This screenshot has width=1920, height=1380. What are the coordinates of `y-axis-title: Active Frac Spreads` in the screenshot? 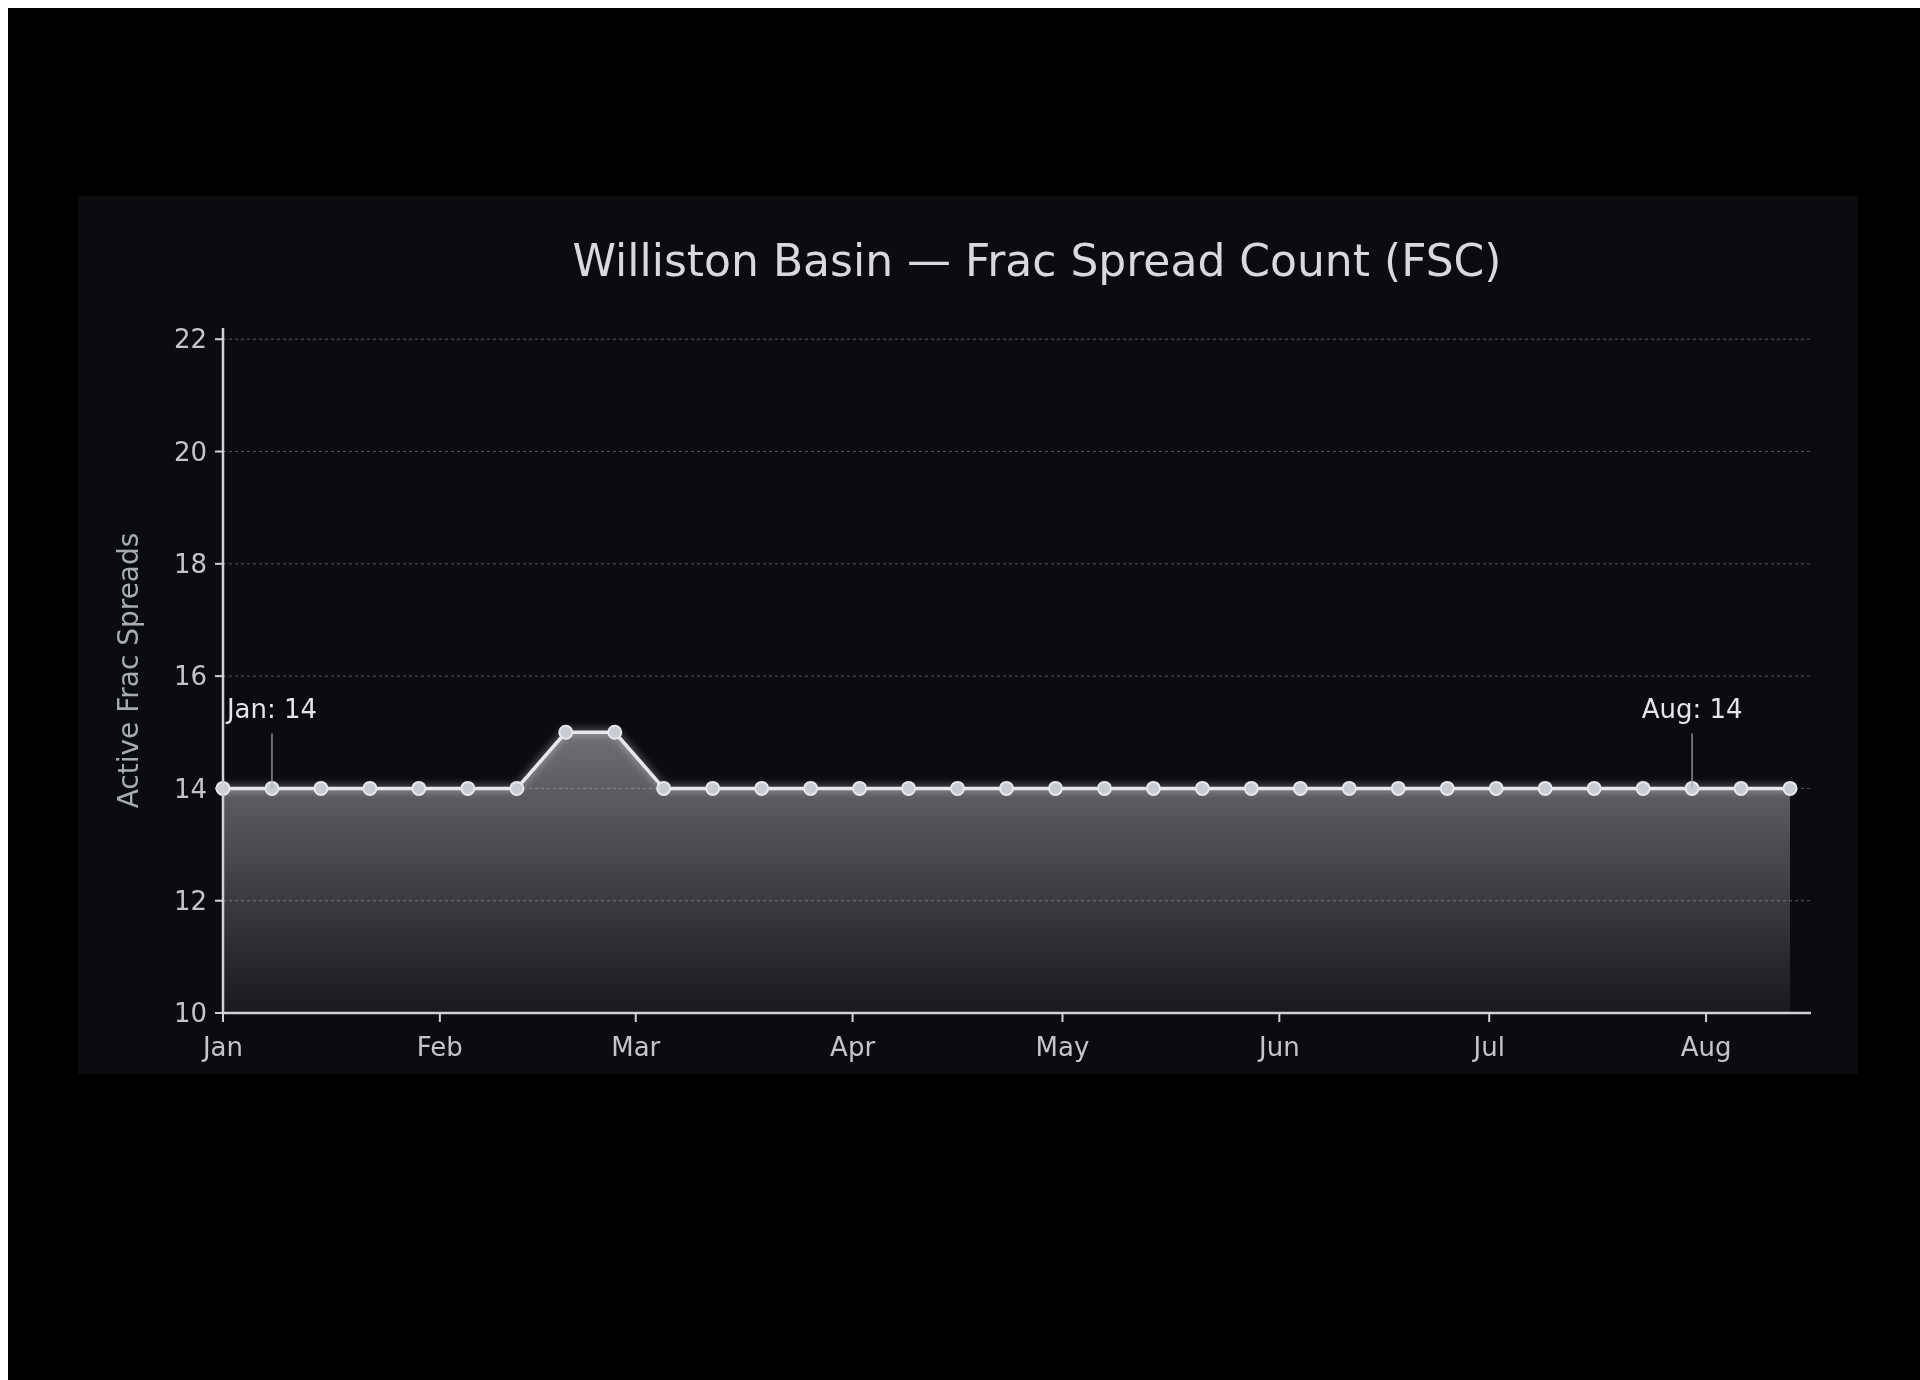 It's located at (128, 670).